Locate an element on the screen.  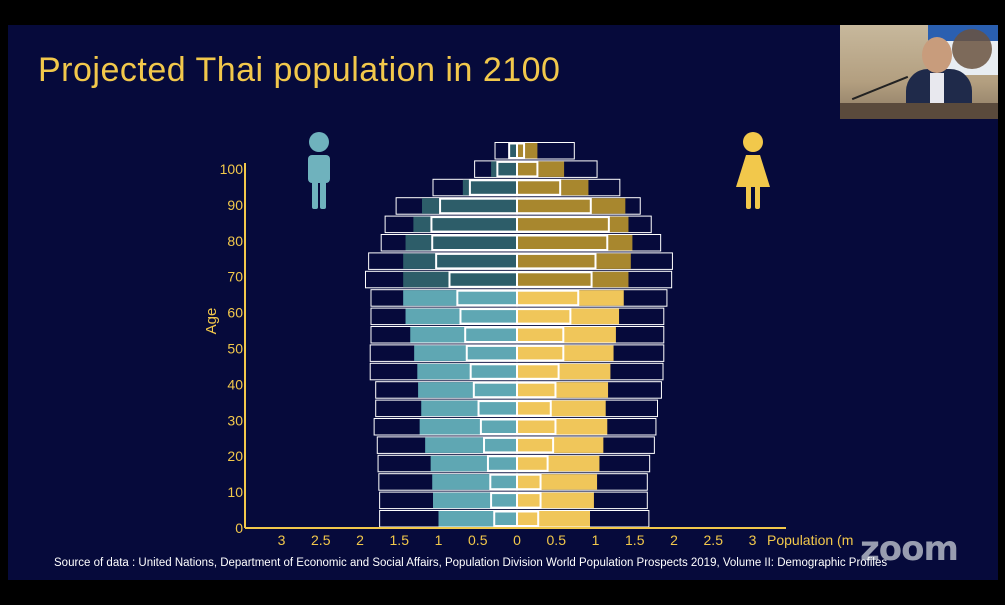
x-tick-label-7: 0.5 is located at coordinates (557, 540).